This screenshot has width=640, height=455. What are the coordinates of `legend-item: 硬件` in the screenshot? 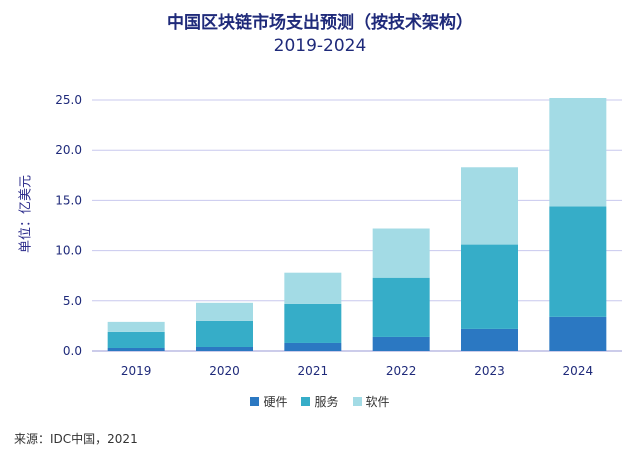 It's located at (268, 401).